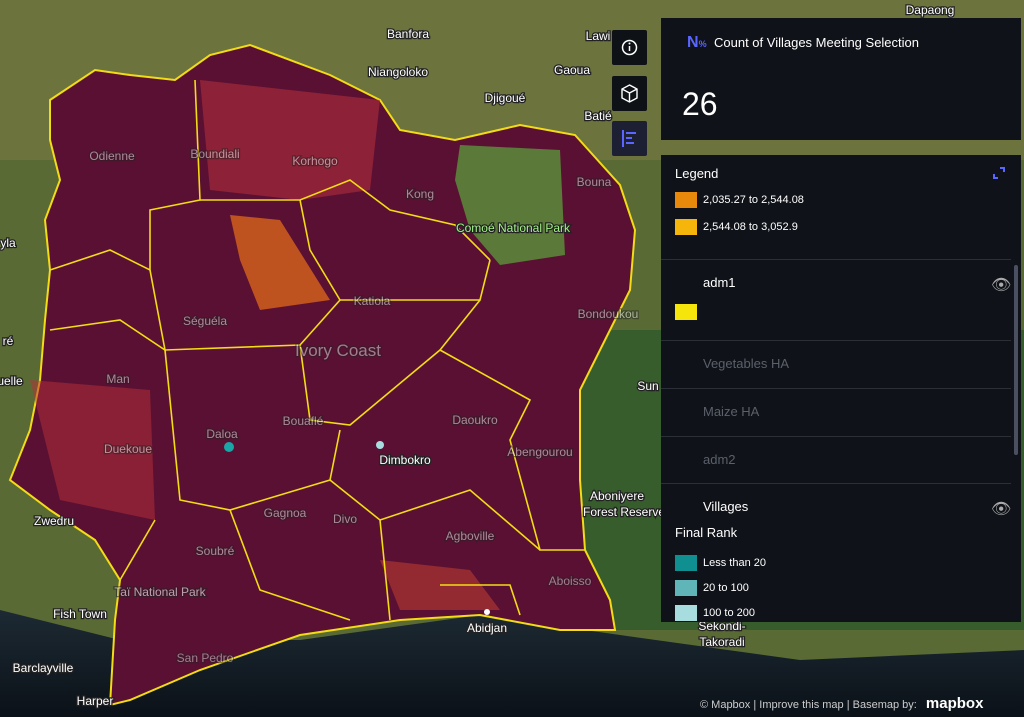  What do you see at coordinates (629, 93) in the screenshot?
I see `3d-button` at bounding box center [629, 93].